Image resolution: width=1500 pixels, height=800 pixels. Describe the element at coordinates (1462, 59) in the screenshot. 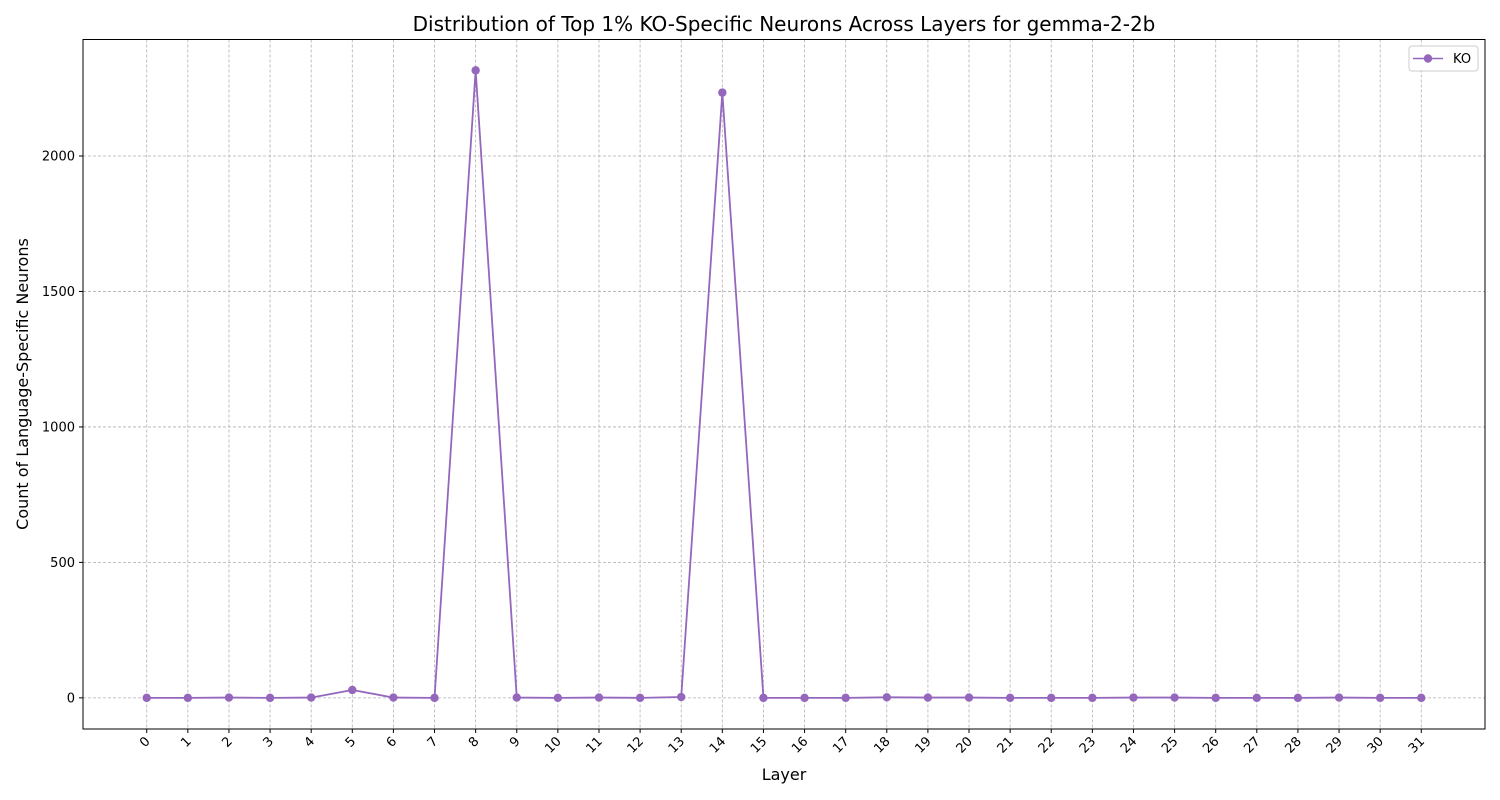

I see `legend-label-ko: KO` at that location.